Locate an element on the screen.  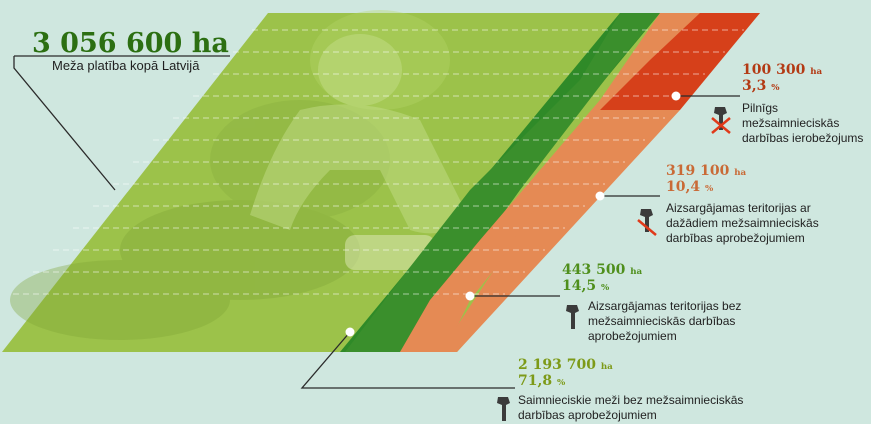
strict-area: 100 300 ha is located at coordinates (782, 70).